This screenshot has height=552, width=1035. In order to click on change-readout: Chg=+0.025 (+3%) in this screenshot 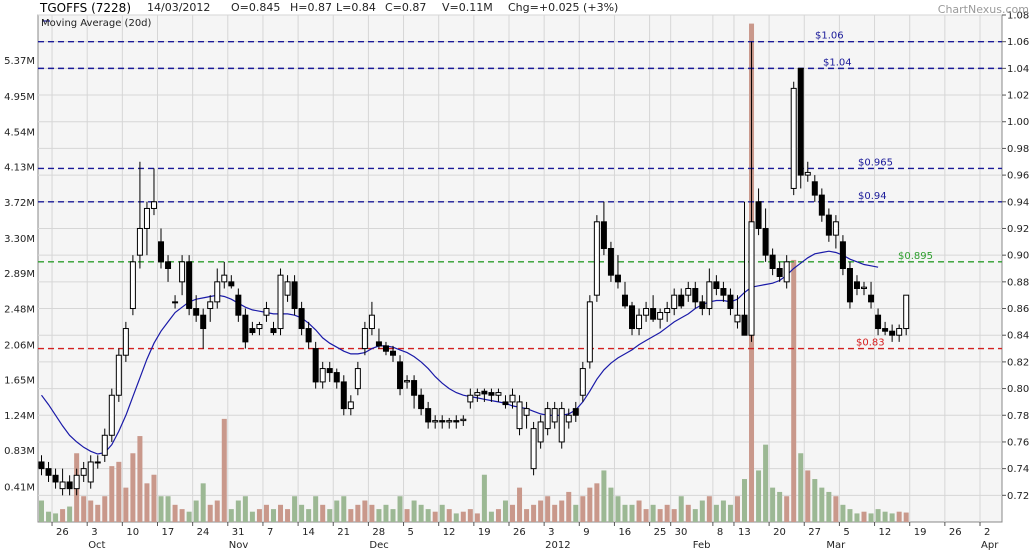, I will do `click(563, 7)`.